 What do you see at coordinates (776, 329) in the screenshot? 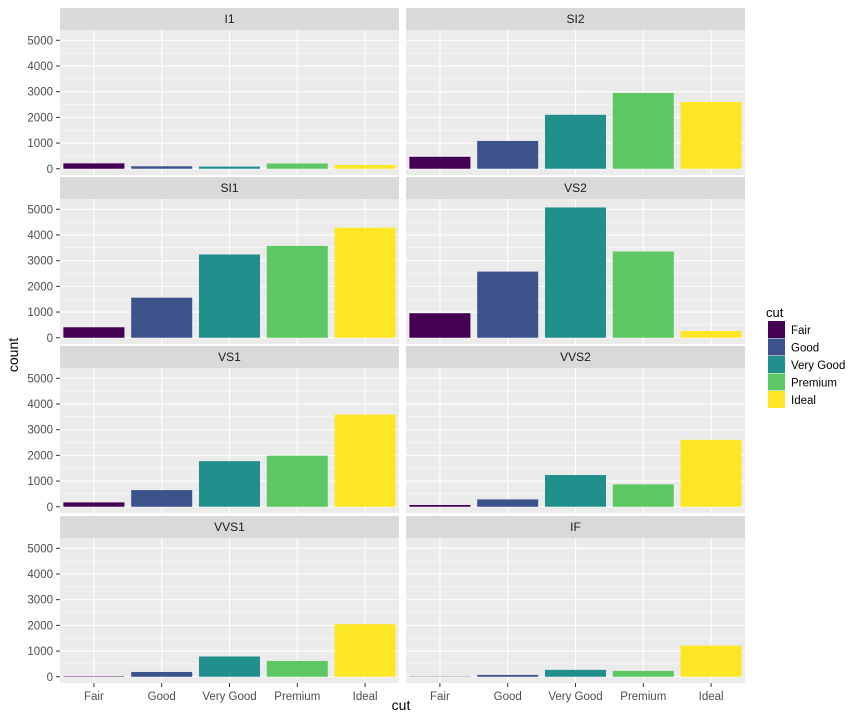
I see `legend-key-fair` at bounding box center [776, 329].